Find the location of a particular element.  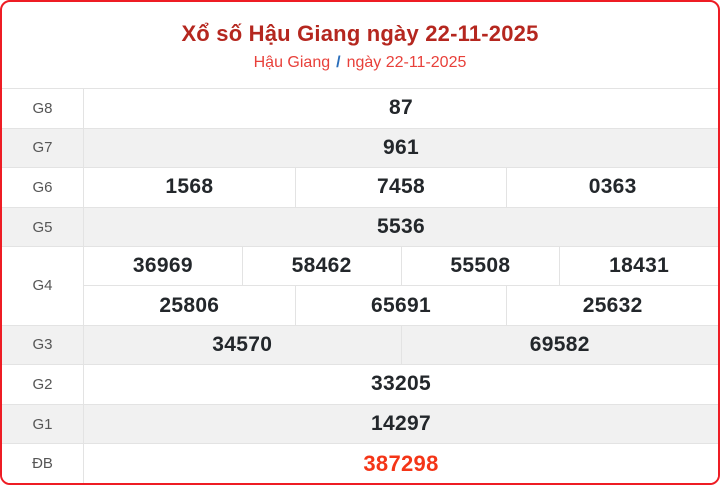

prize-label: G6 is located at coordinates (43, 187).